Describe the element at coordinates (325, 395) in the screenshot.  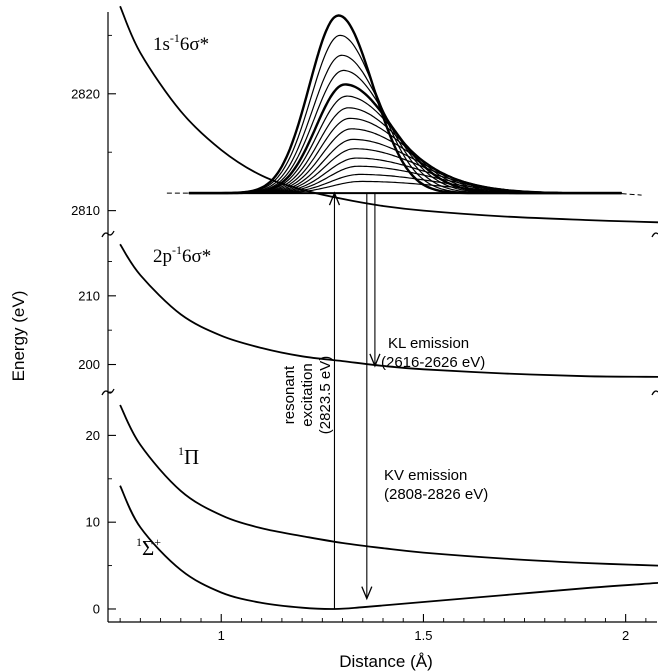
I see `resonant-label-line3: (2823.5 eV)` at that location.